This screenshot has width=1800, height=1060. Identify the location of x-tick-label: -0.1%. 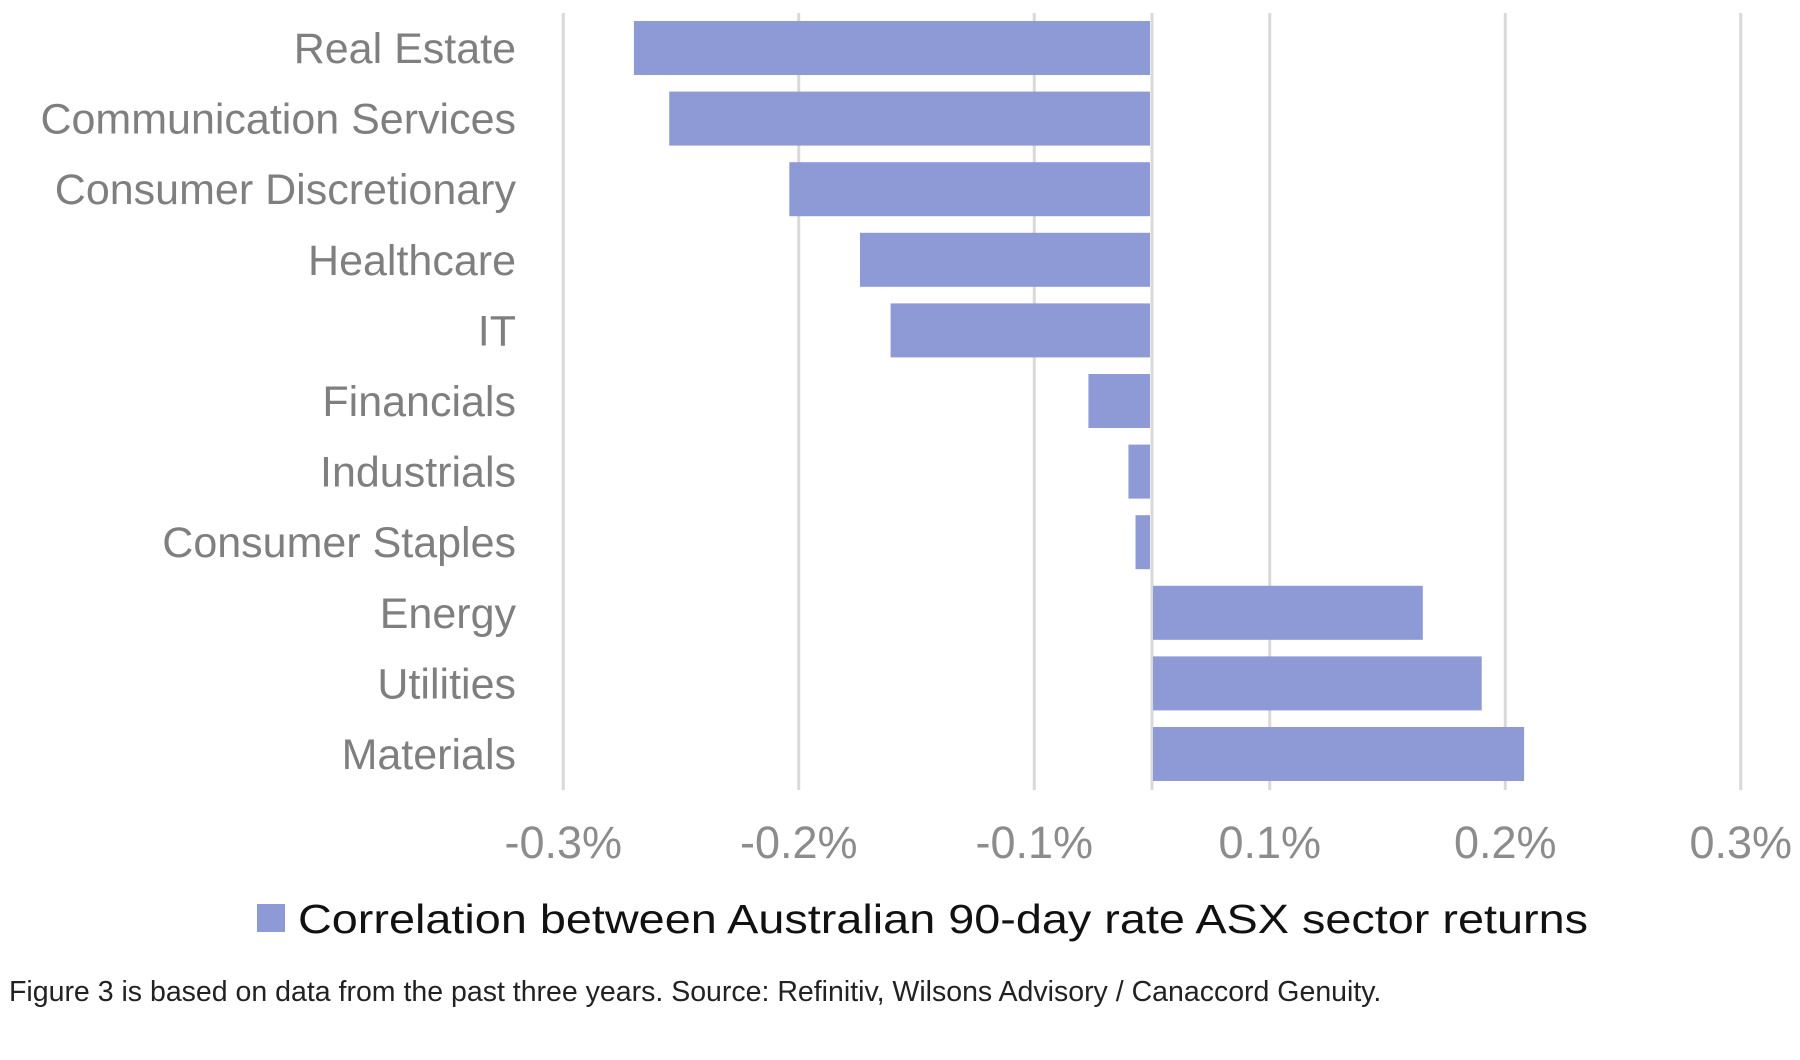
(1034, 842).